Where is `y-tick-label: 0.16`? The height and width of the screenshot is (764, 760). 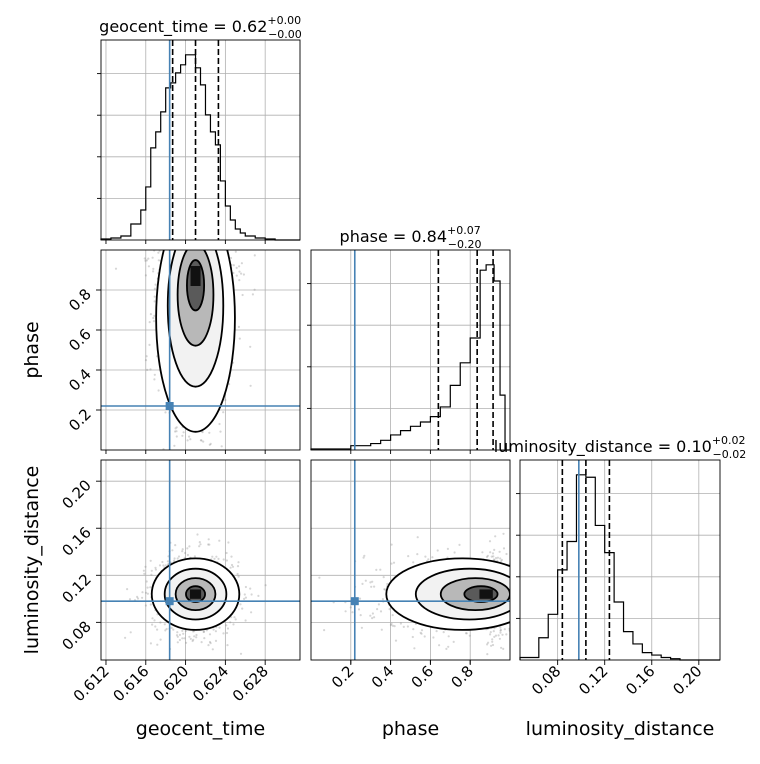 y-tick-label: 0.16 is located at coordinates (76, 541).